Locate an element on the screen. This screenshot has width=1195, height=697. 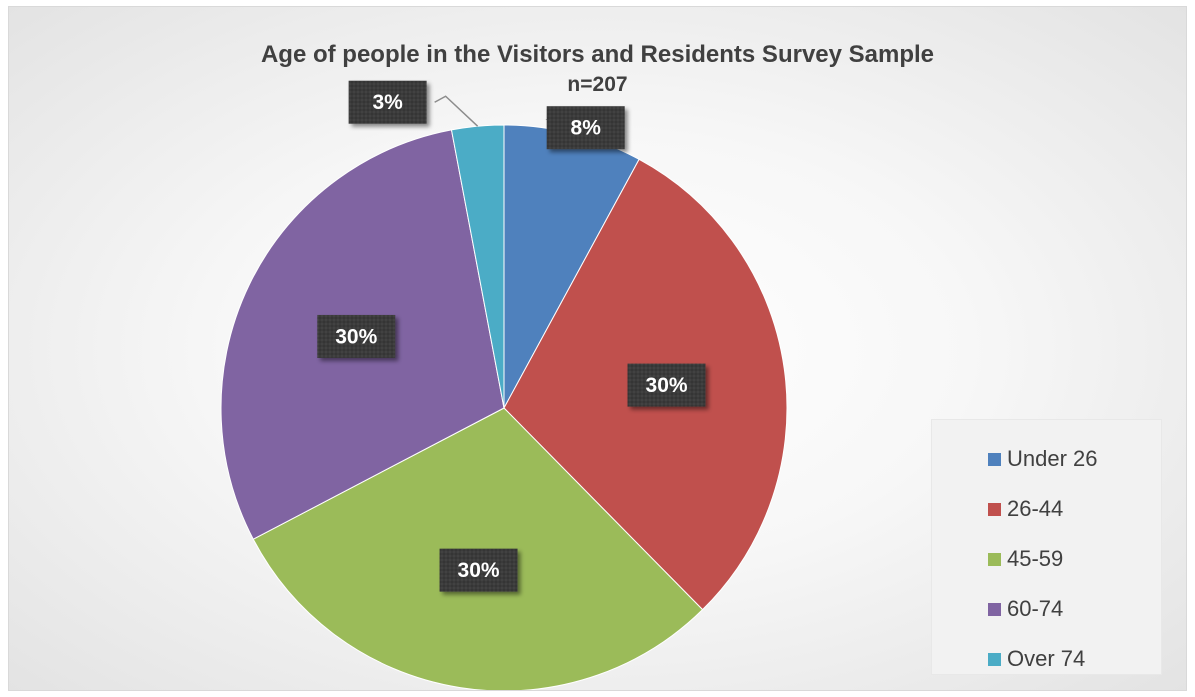
legend-label: 60-74 is located at coordinates (1035, 608).